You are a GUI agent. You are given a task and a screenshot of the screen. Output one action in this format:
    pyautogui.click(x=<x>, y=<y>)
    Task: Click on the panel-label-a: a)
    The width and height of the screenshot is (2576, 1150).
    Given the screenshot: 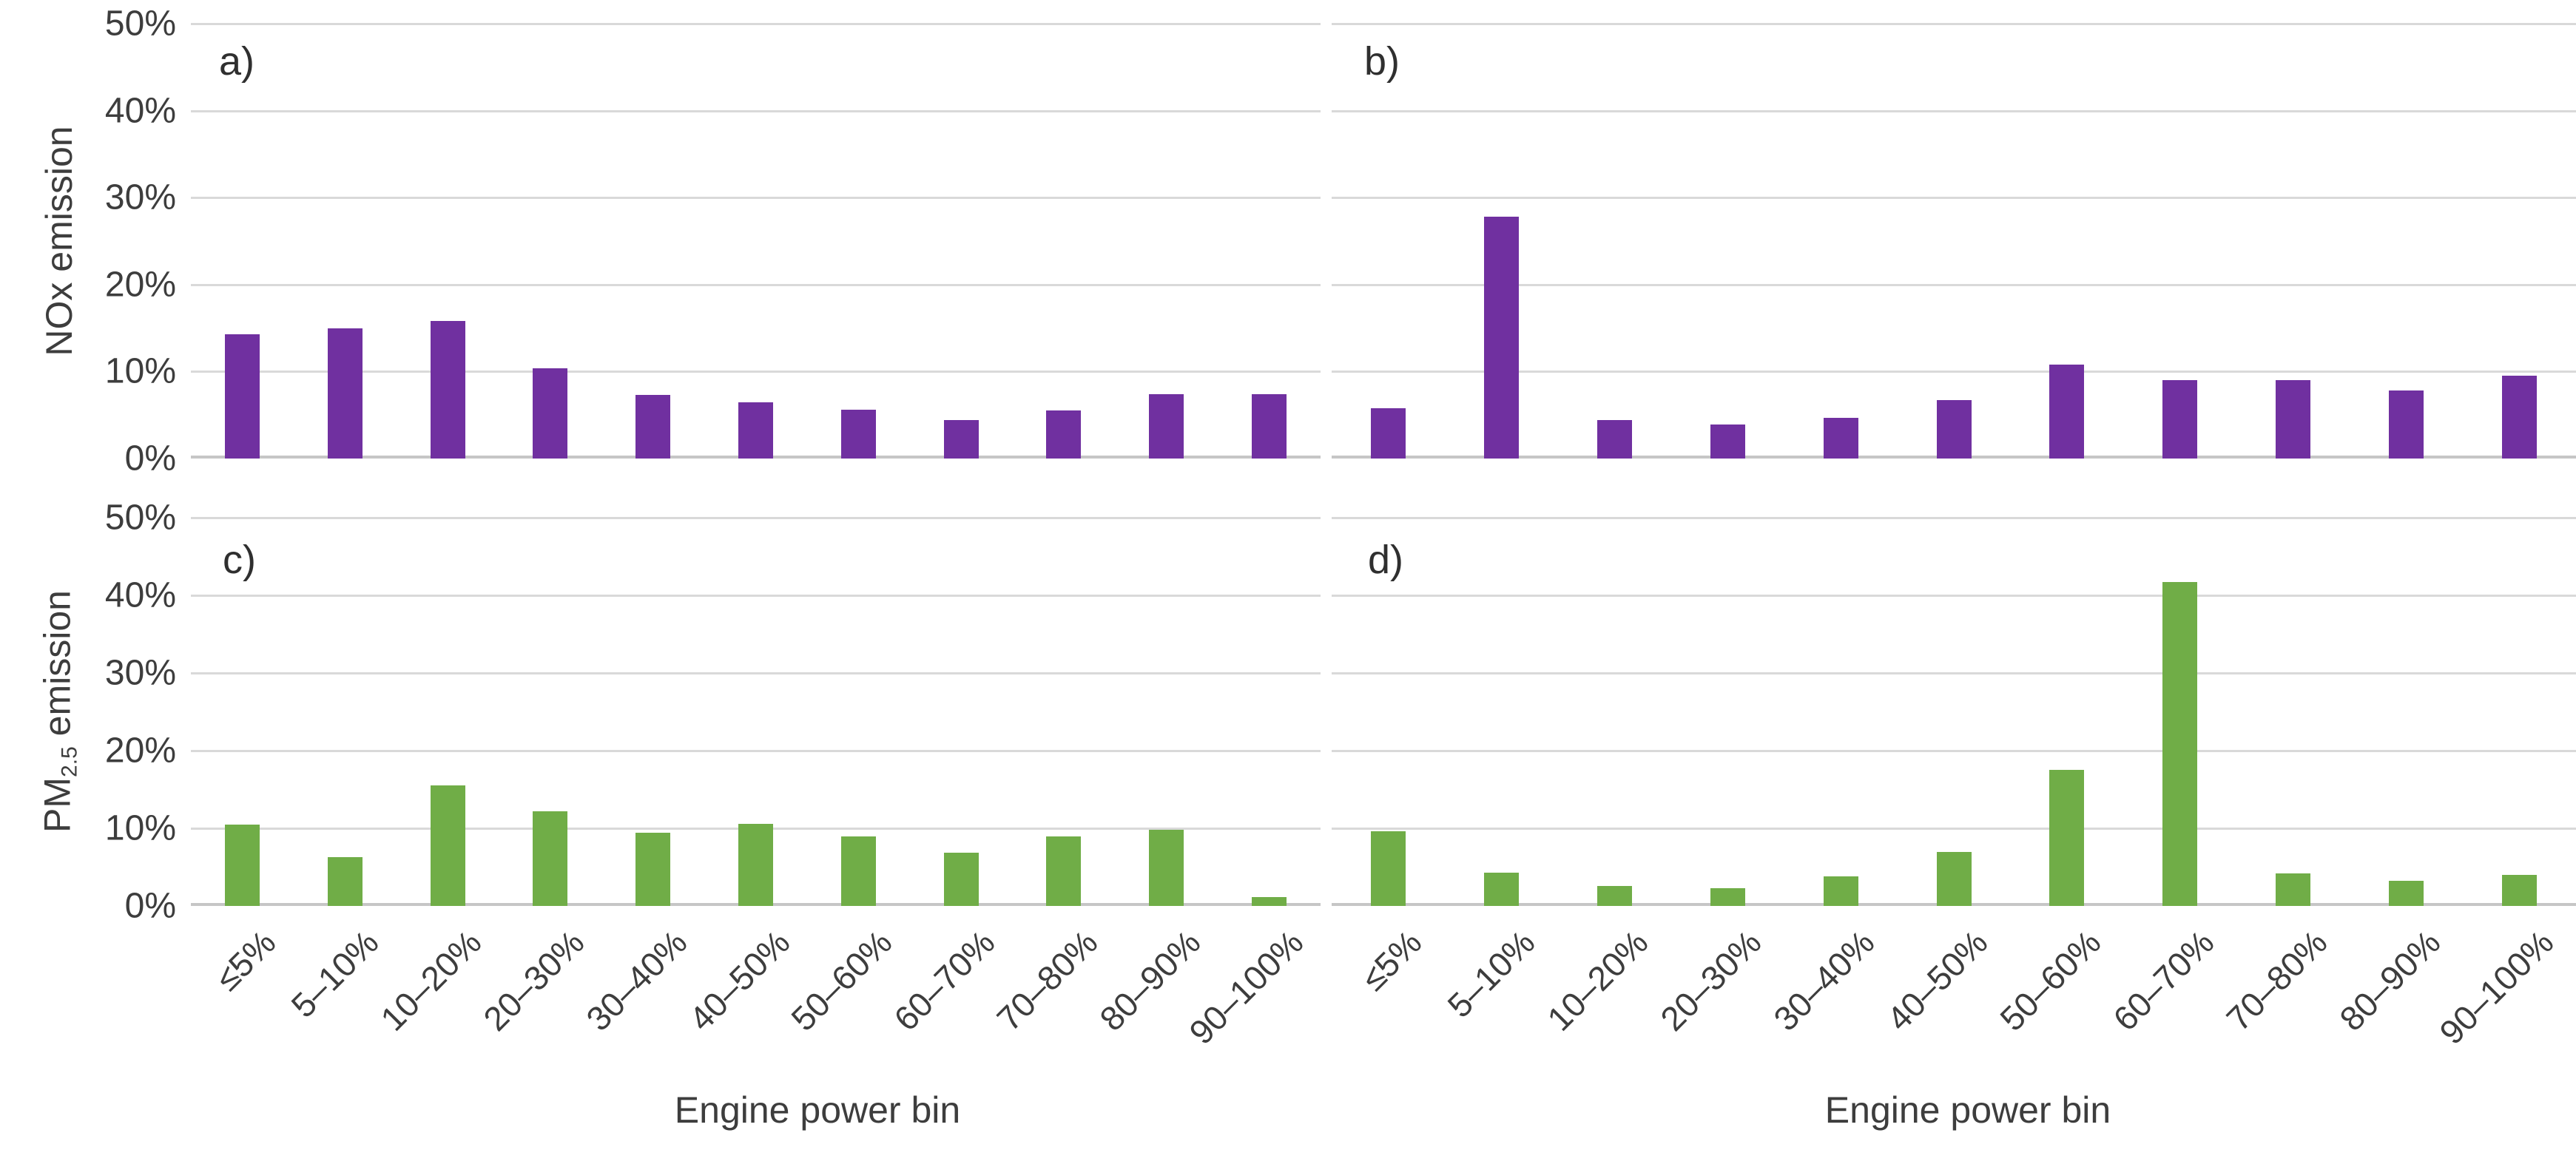 What is the action you would take?
    pyautogui.click(x=237, y=61)
    